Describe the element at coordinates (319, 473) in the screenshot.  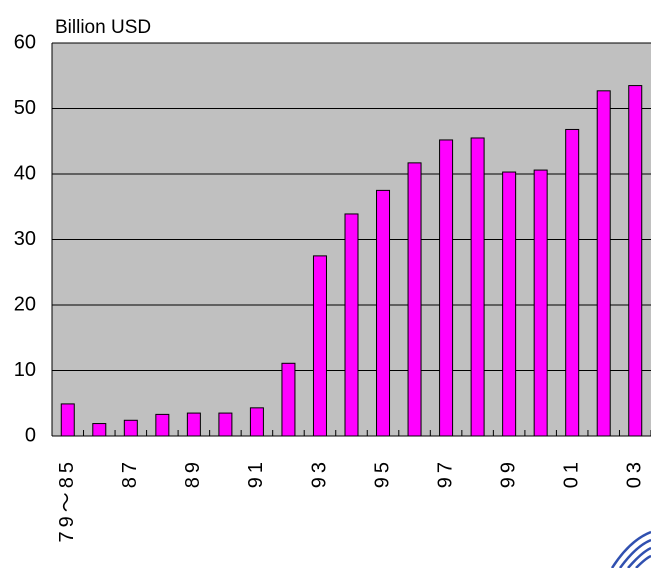
I see `x-tick-label: 93` at that location.